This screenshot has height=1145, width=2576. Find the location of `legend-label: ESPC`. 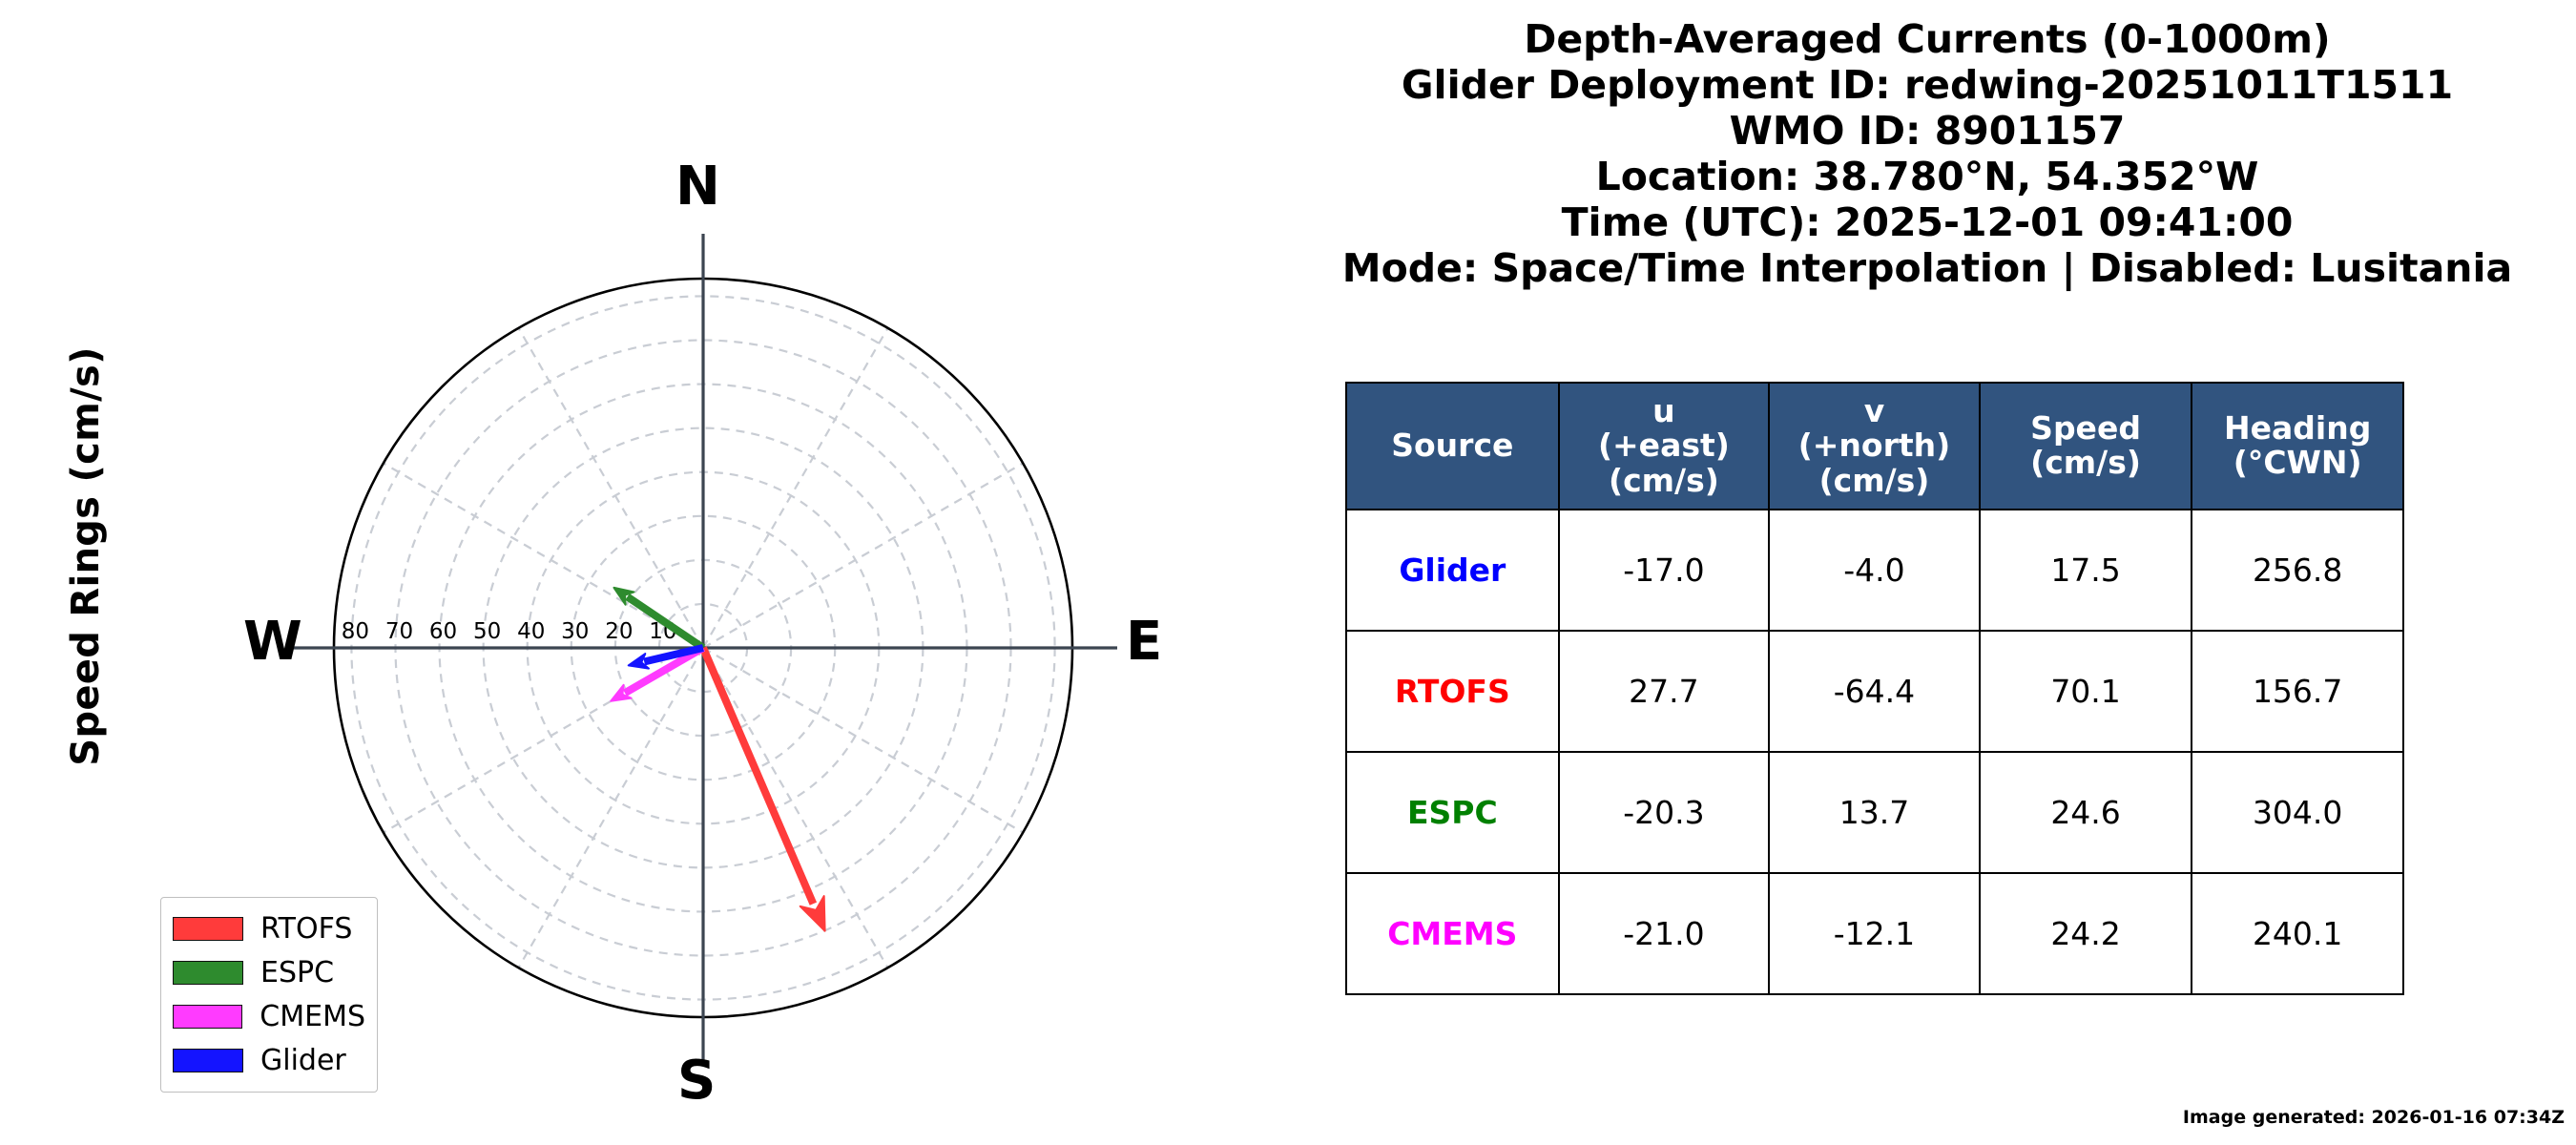

legend-label: ESPC is located at coordinates (297, 972).